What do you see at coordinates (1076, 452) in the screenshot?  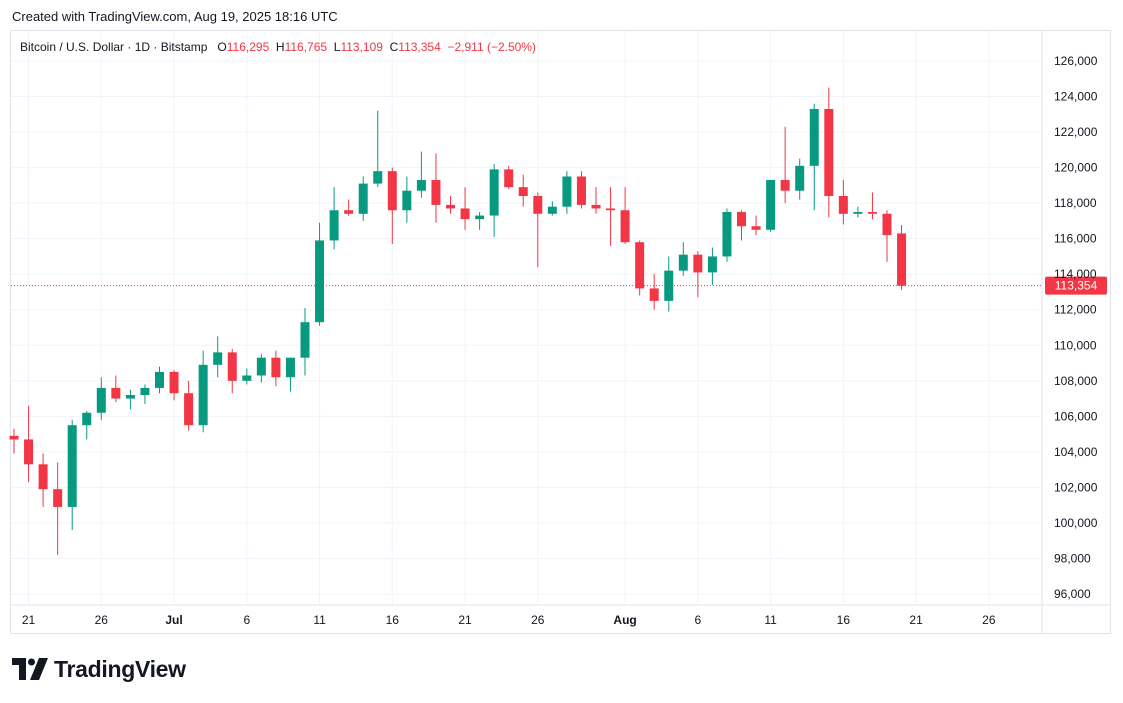 I see `y-tick-label: 104,000` at bounding box center [1076, 452].